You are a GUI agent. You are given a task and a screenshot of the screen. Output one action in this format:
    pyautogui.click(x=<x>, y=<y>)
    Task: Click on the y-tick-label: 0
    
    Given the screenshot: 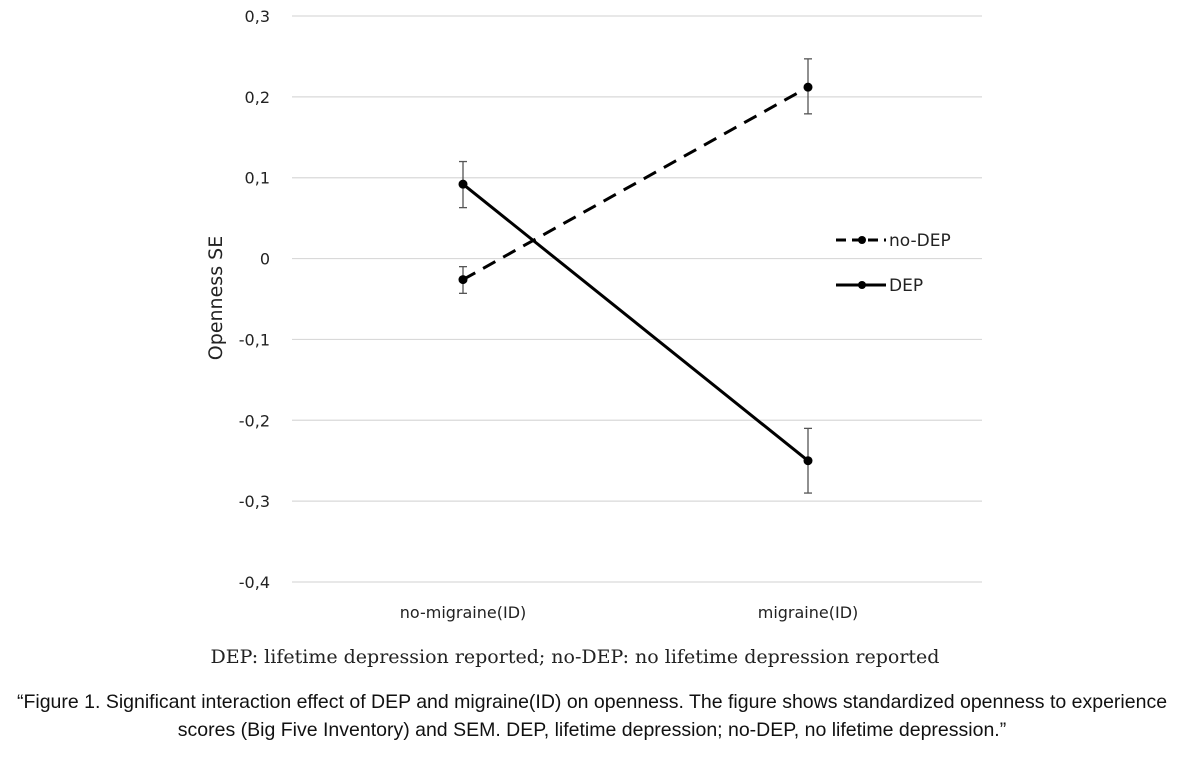 What is the action you would take?
    pyautogui.click(x=265, y=259)
    